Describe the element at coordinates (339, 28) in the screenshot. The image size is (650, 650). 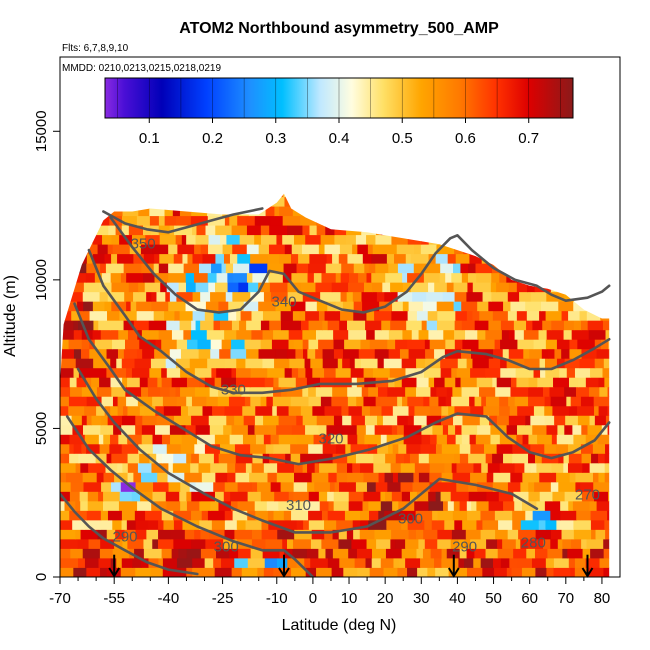
I see `chart-title: ATOM2 Northbound asymmetry_500_AMP` at that location.